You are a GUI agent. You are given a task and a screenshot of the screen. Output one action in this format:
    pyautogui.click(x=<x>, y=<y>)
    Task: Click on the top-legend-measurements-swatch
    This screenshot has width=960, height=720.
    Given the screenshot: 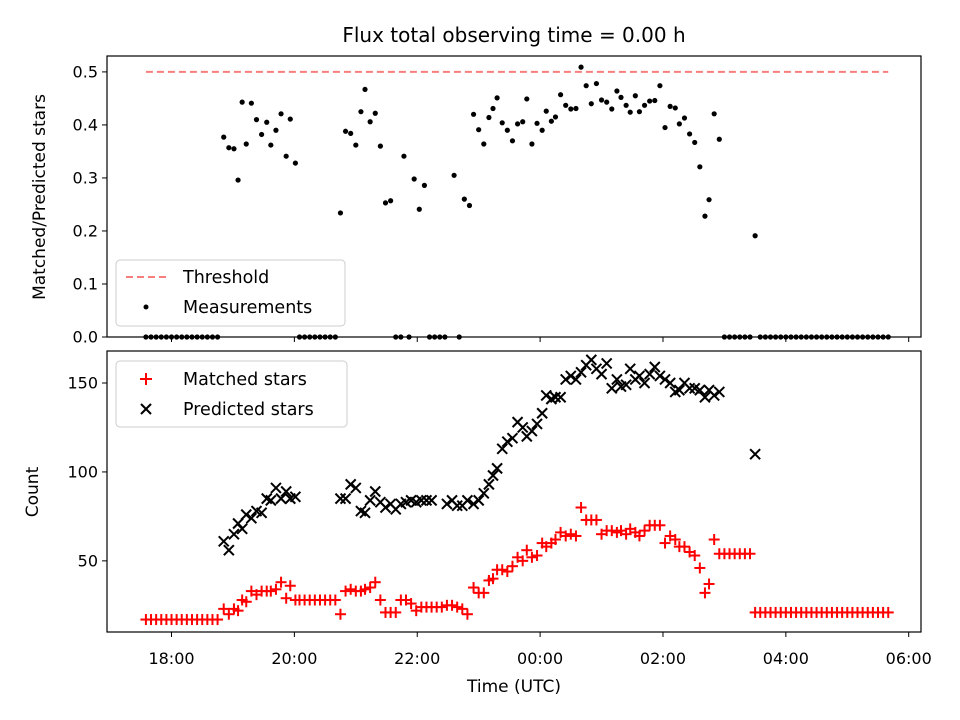 What is the action you would take?
    pyautogui.click(x=146, y=307)
    